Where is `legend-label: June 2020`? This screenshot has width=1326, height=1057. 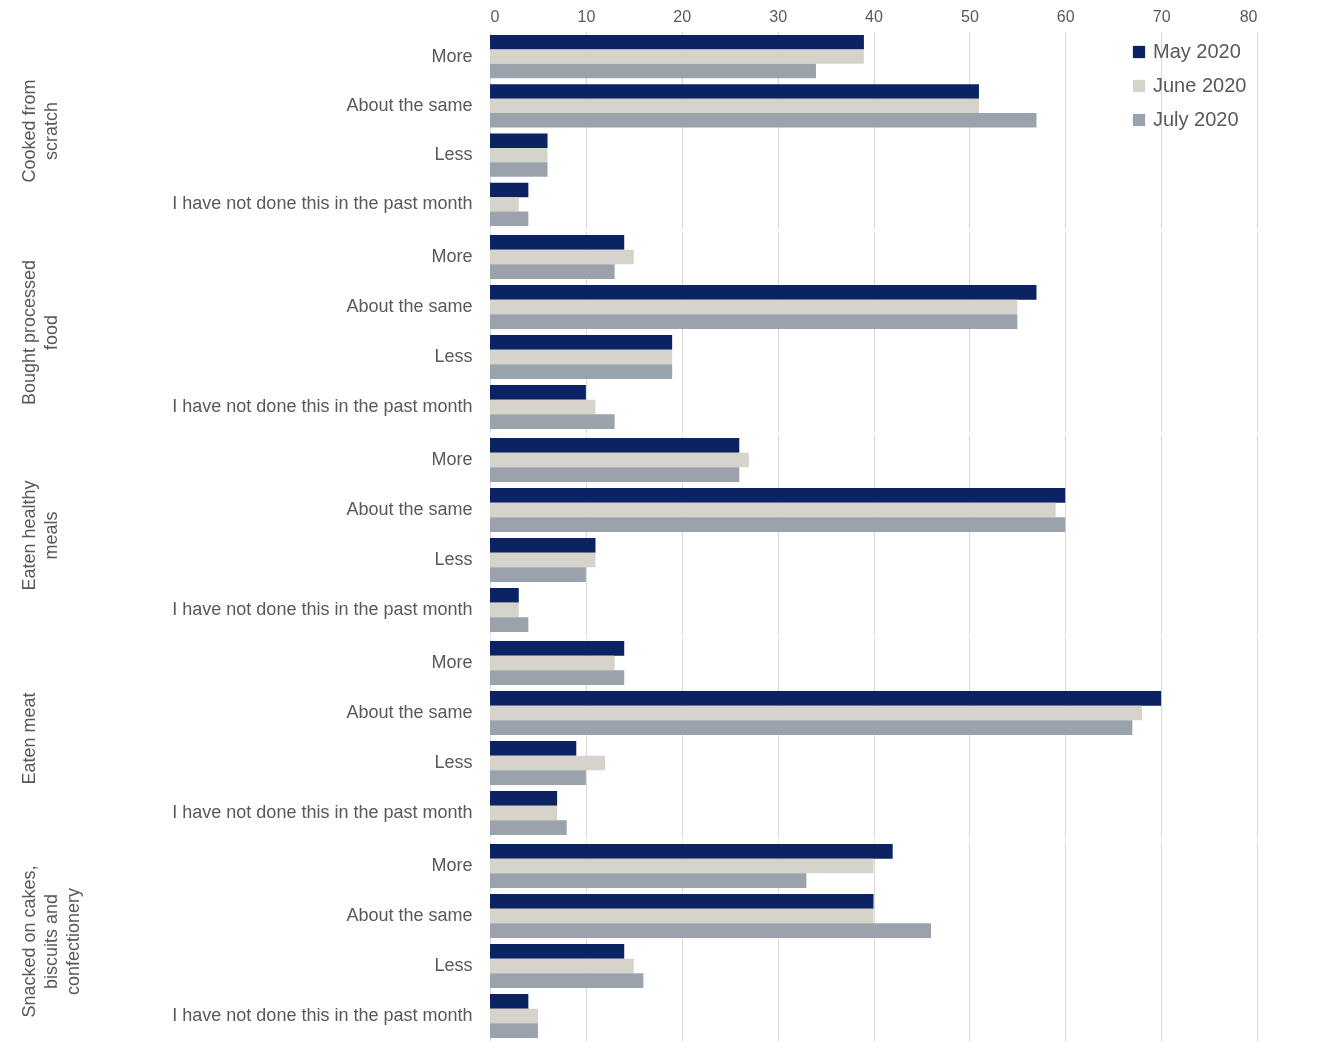 legend-label: June 2020 is located at coordinates (1200, 85).